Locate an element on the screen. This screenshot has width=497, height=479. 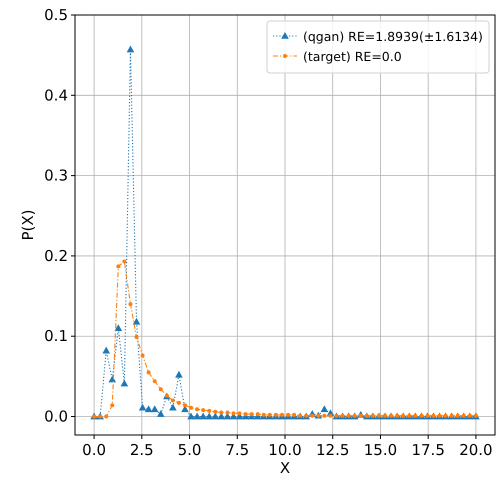
x-tick-label: 15.0 is located at coordinates (381, 450).